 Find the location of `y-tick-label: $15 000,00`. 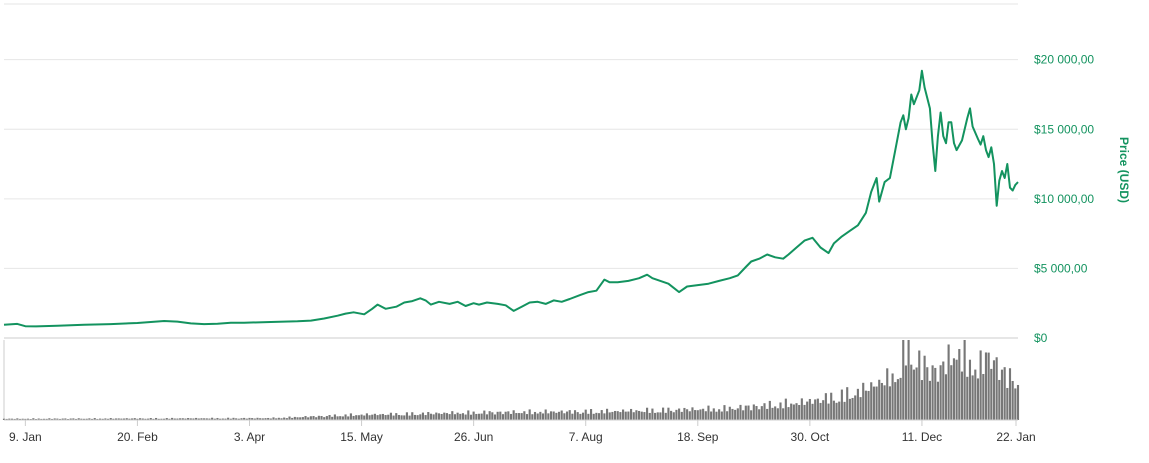

y-tick-label: $15 000,00 is located at coordinates (1064, 129).